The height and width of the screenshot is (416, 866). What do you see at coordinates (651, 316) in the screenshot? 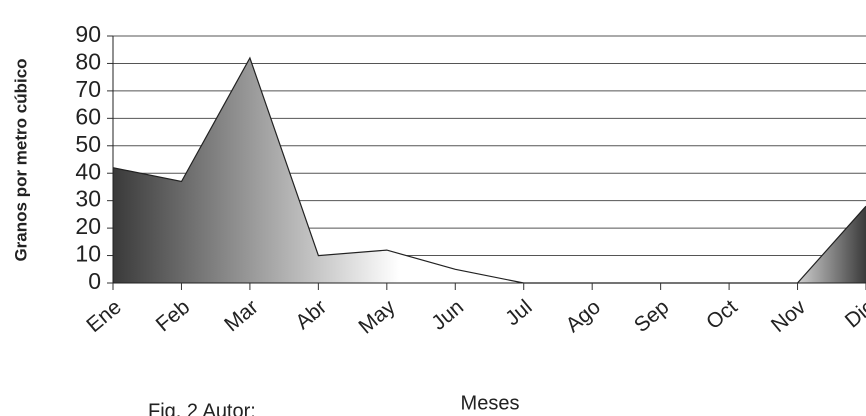
I see `x-tick-label: Sep` at bounding box center [651, 316].